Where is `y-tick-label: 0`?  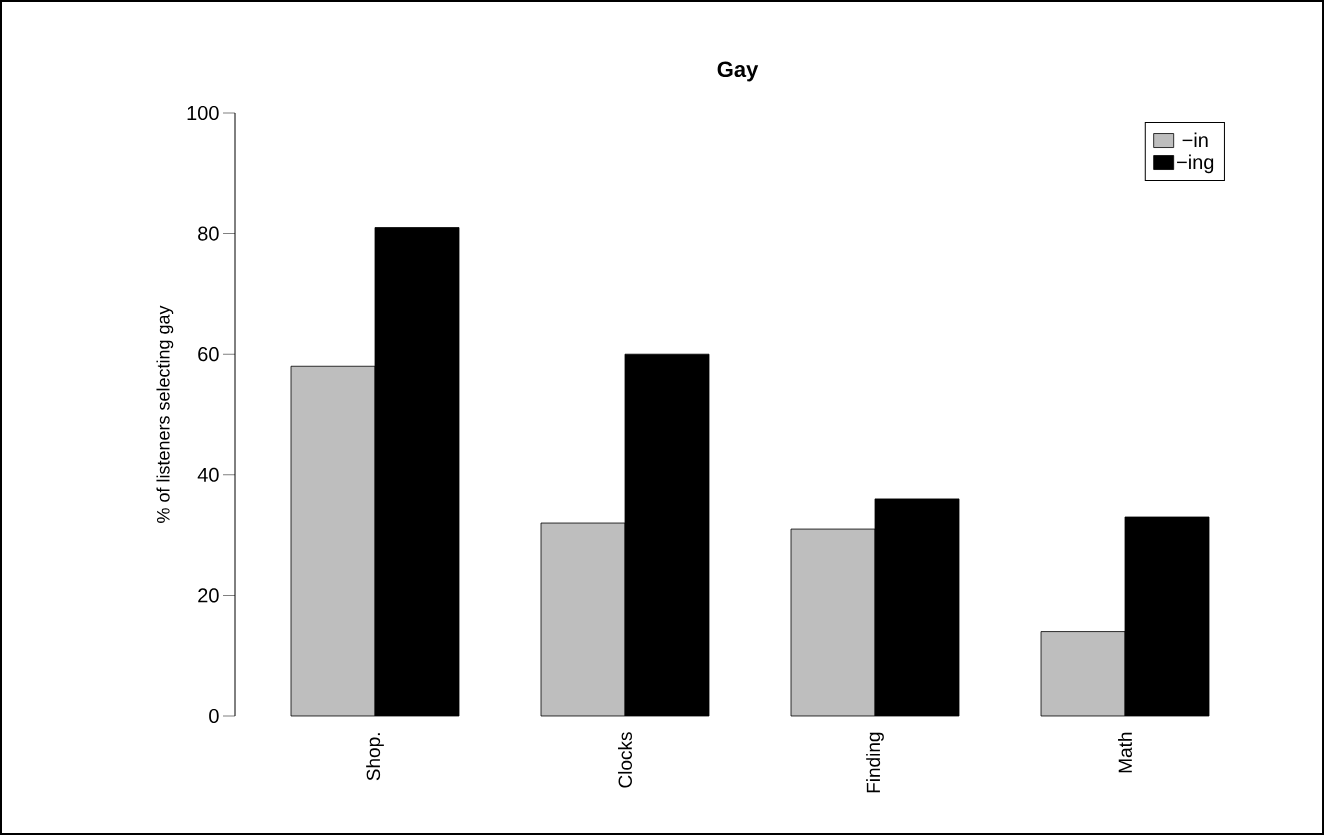
y-tick-label: 0 is located at coordinates (214, 716).